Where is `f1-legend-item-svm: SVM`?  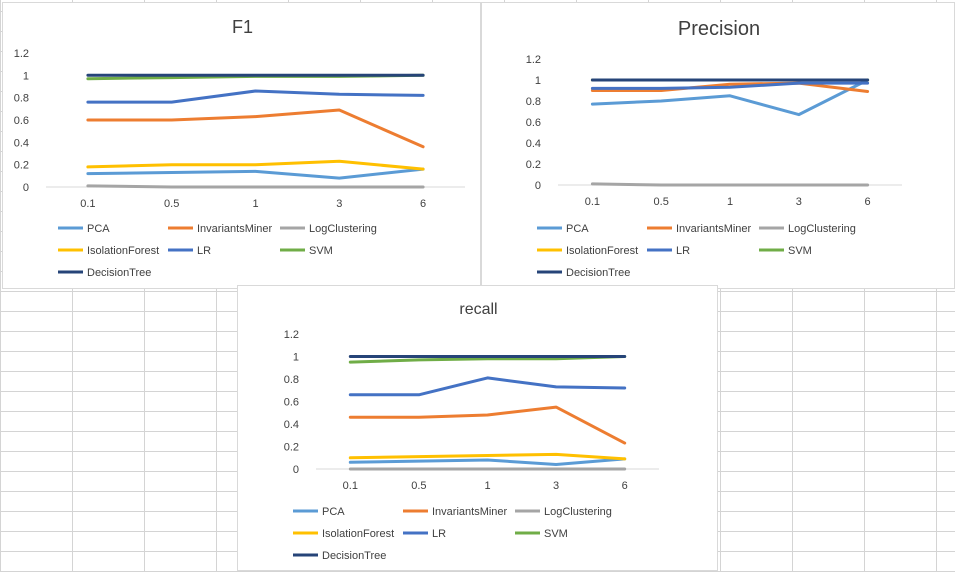
f1-legend-item-svm: SVM is located at coordinates (306, 251).